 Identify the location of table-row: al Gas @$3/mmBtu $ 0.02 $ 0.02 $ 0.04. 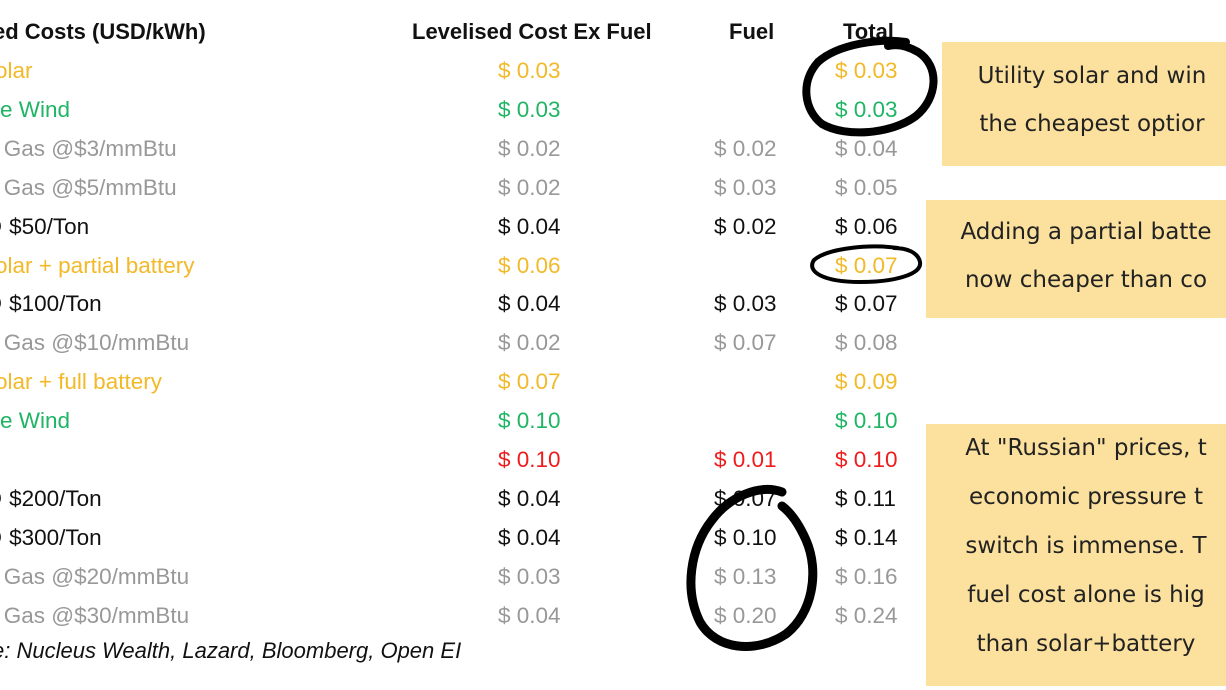
(465, 148).